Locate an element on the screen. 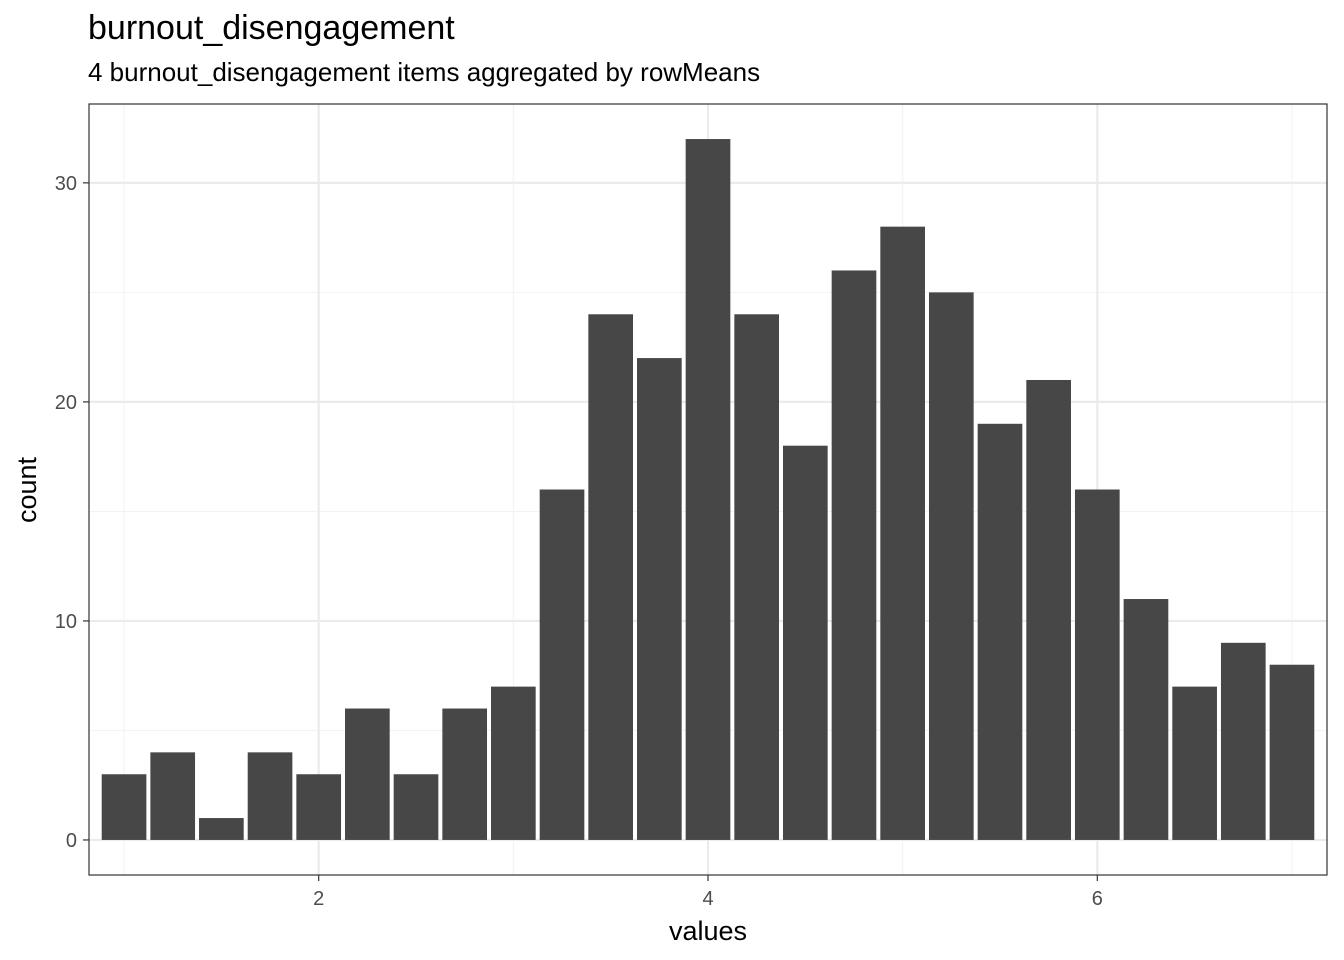 The height and width of the screenshot is (960, 1344). x-axis: 2 4 6 is located at coordinates (708, 892).